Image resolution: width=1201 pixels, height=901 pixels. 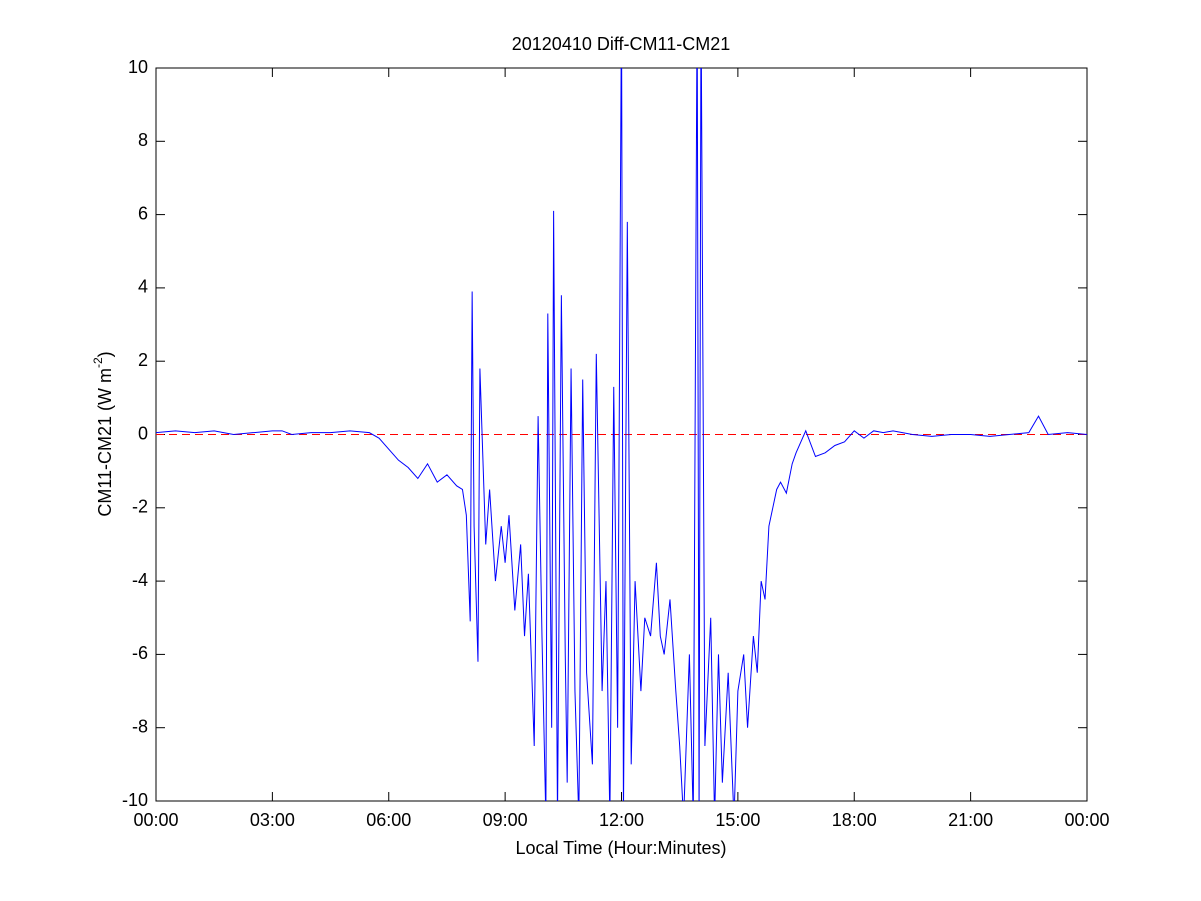 I want to click on x-tick-label: 18:00, so click(x=854, y=820).